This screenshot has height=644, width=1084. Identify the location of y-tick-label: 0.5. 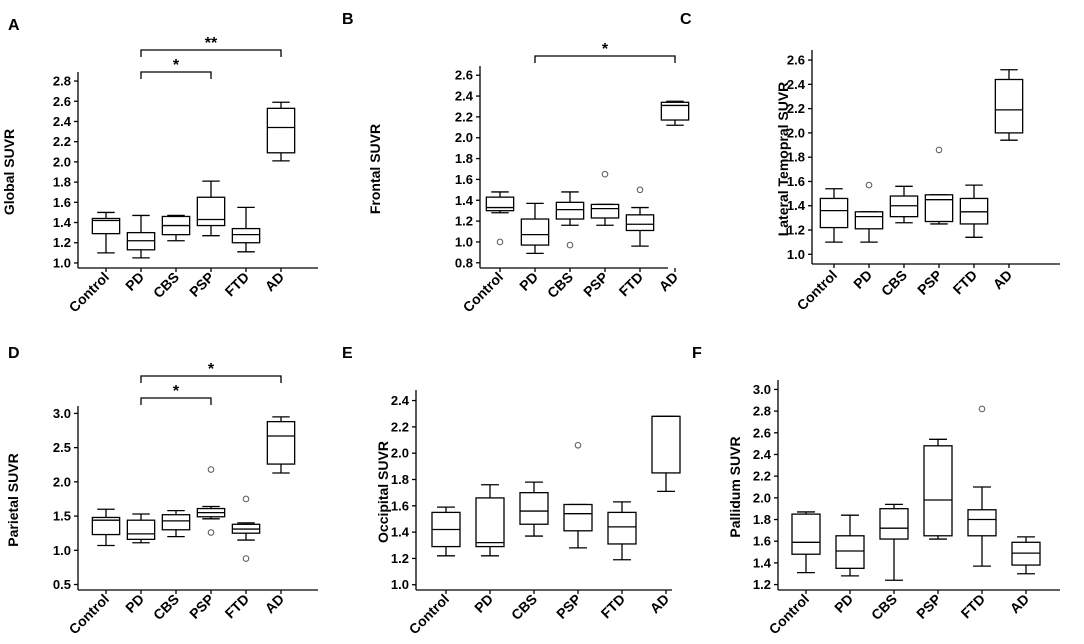
(62, 584).